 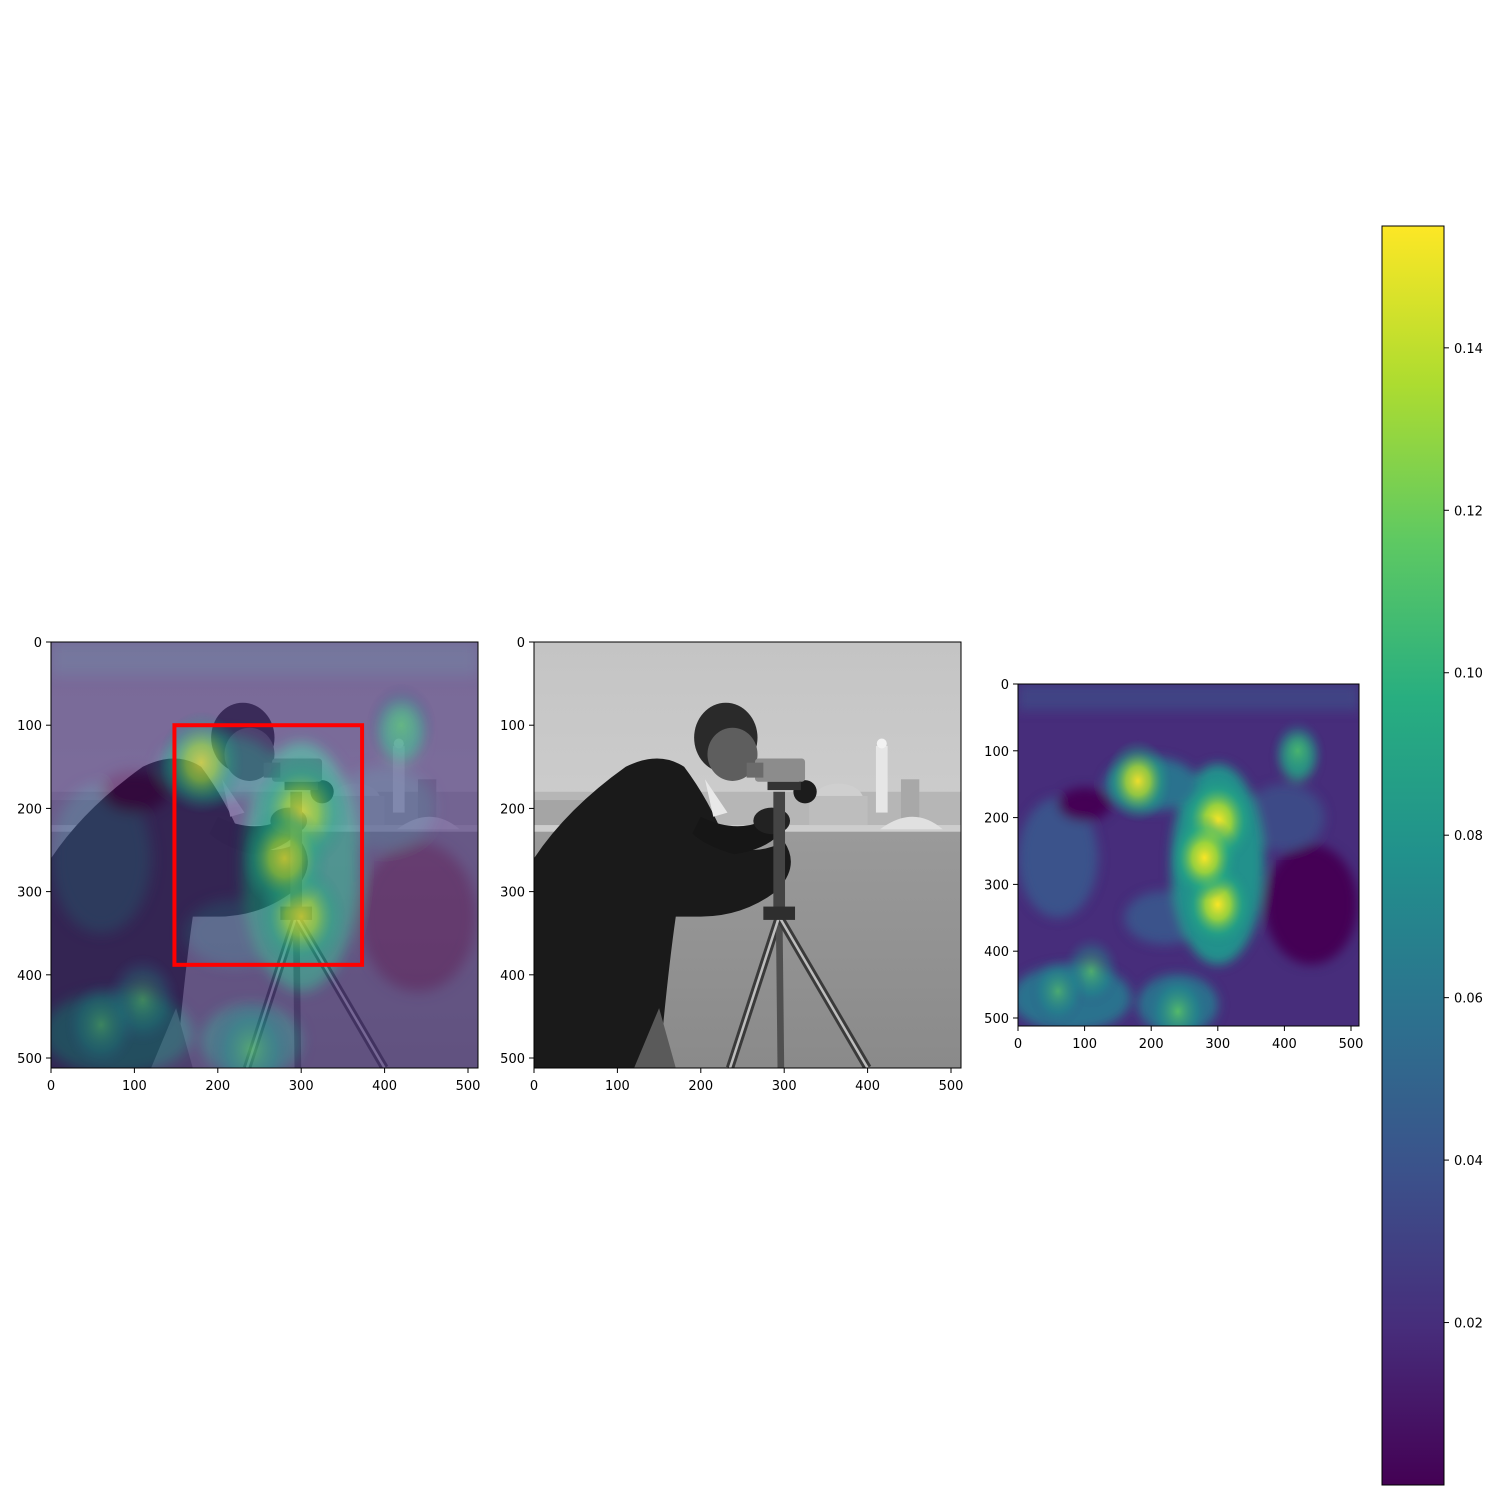 I want to click on colorbar-tick-label: 0.10, so click(x=1468, y=674).